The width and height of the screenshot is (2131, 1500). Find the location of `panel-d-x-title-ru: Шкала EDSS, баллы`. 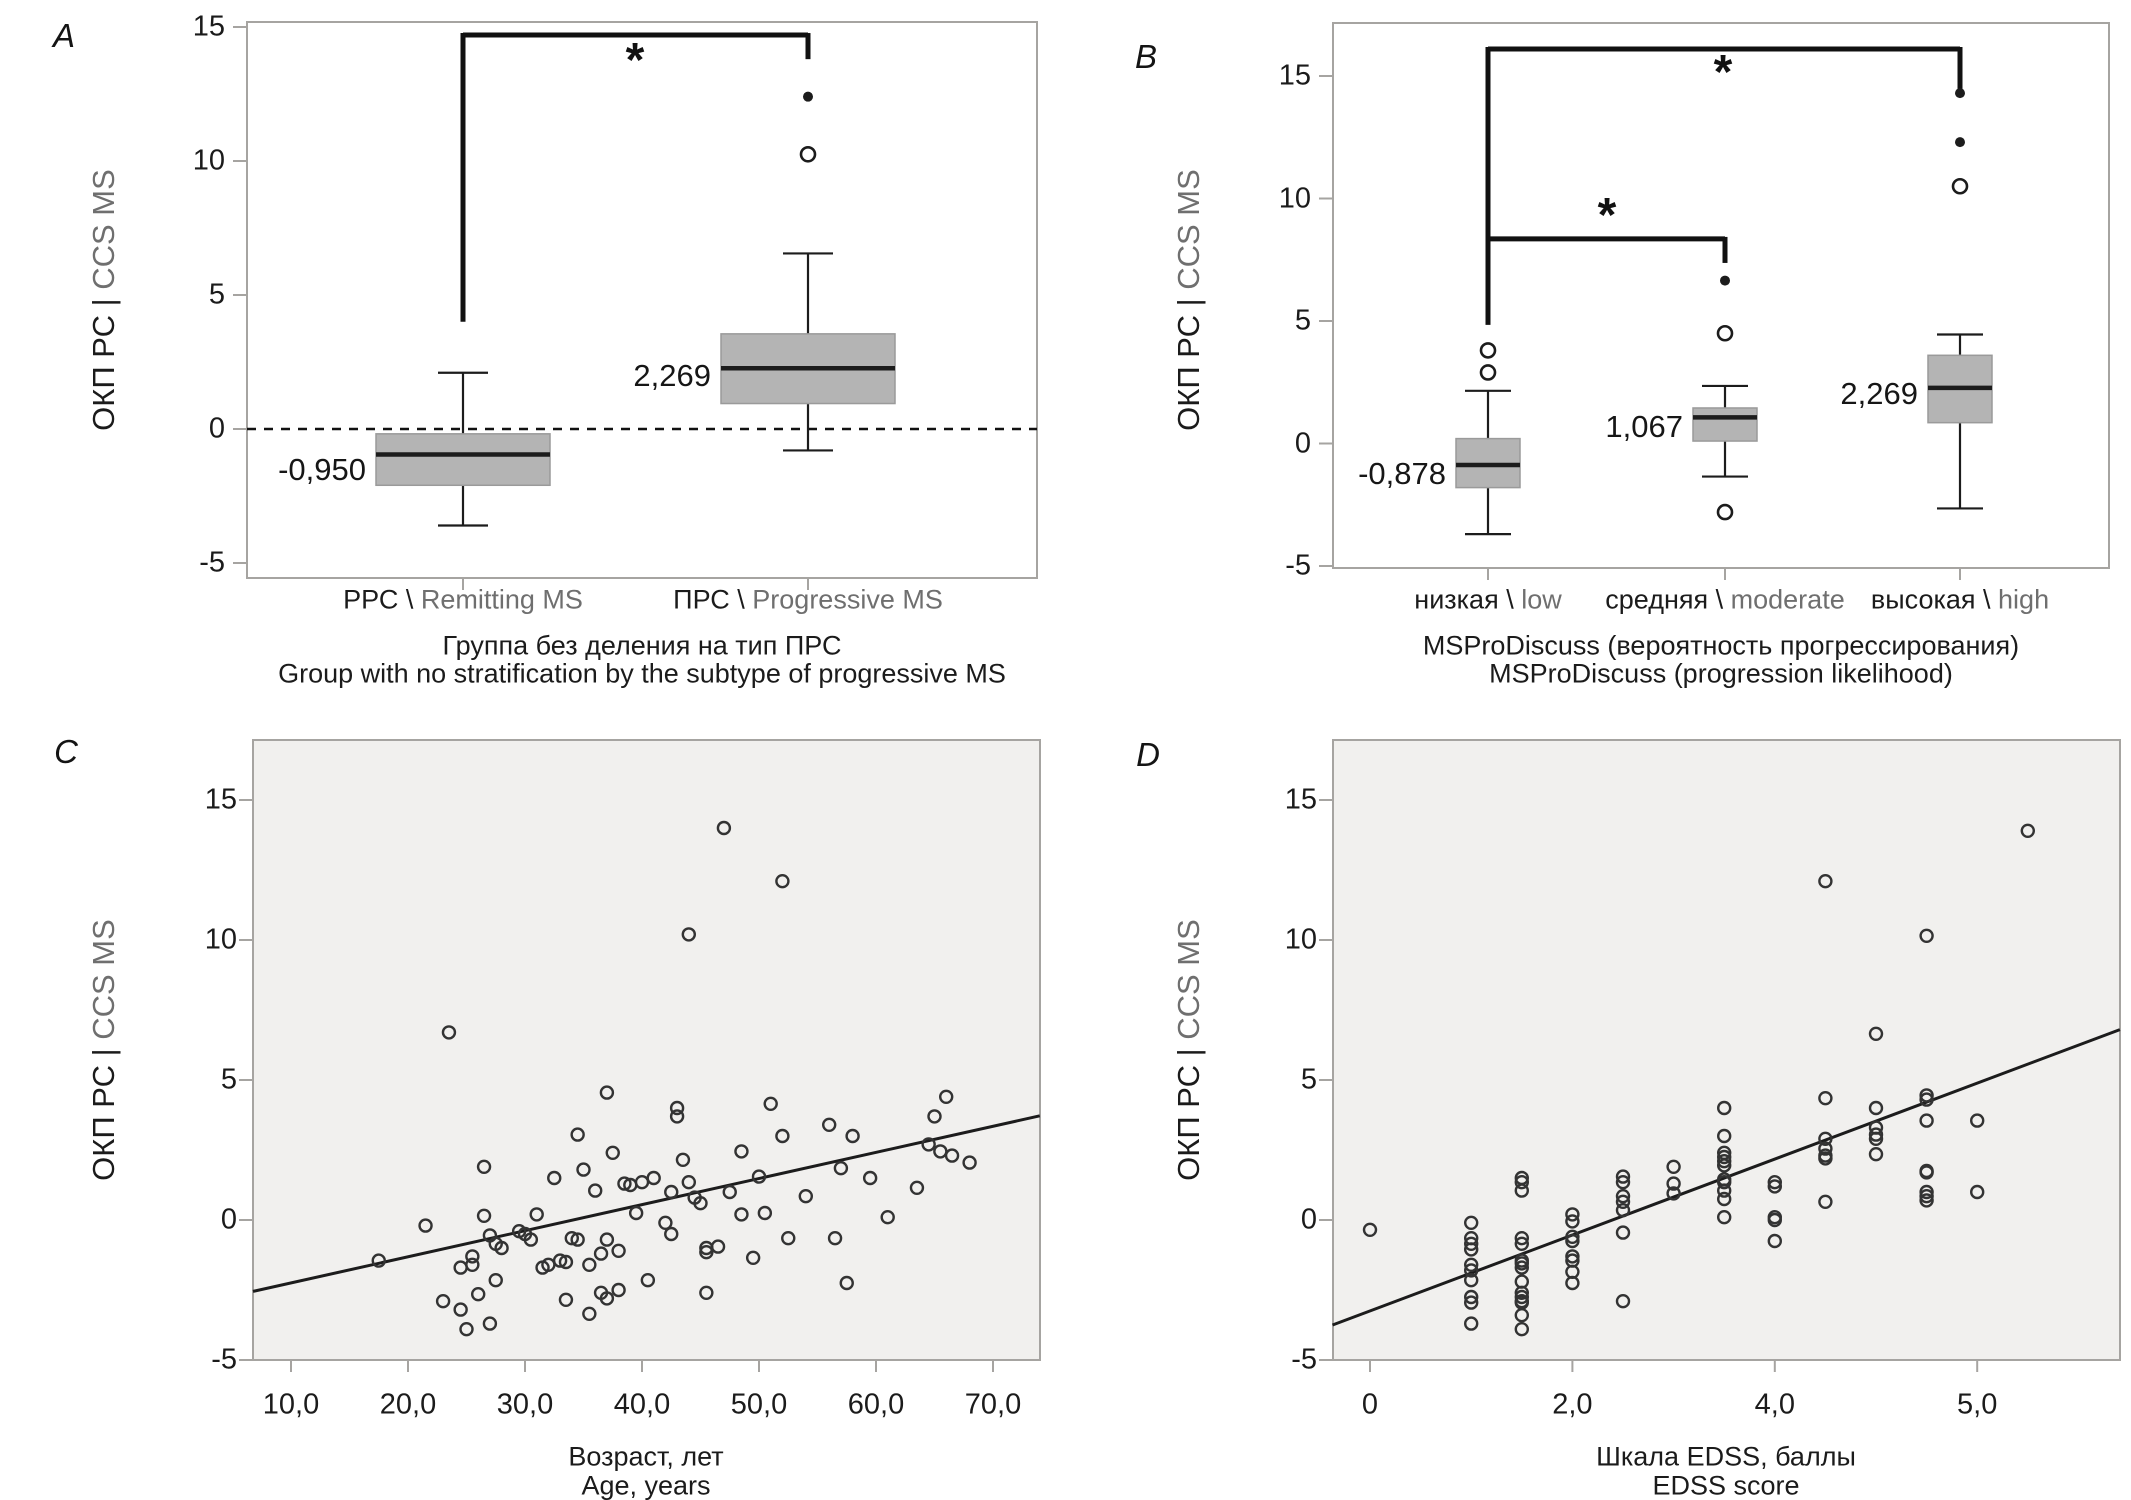

panel-d-x-title-ru: Шкала EDSS, баллы is located at coordinates (1726, 1456).